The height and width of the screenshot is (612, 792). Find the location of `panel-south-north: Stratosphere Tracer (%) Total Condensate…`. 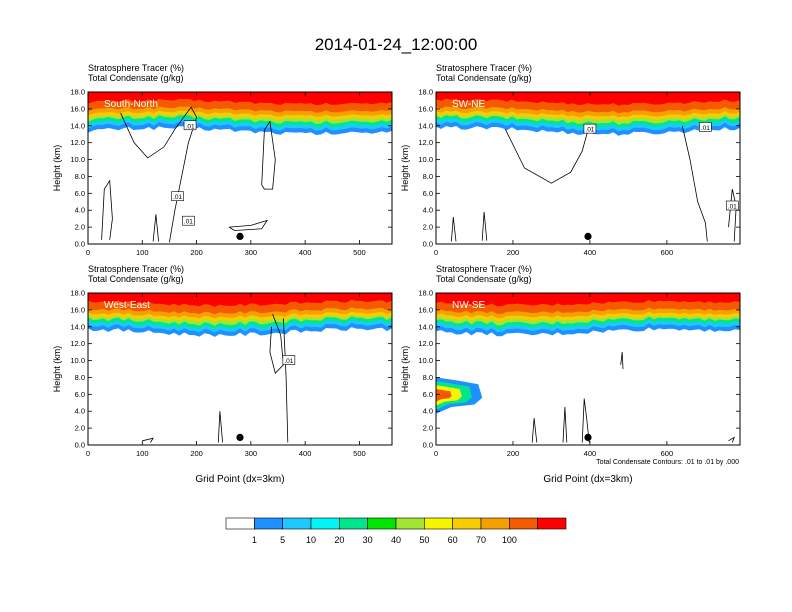

panel-south-north: Stratosphere Tracer (%) Total Condensate… is located at coordinates (222, 160).